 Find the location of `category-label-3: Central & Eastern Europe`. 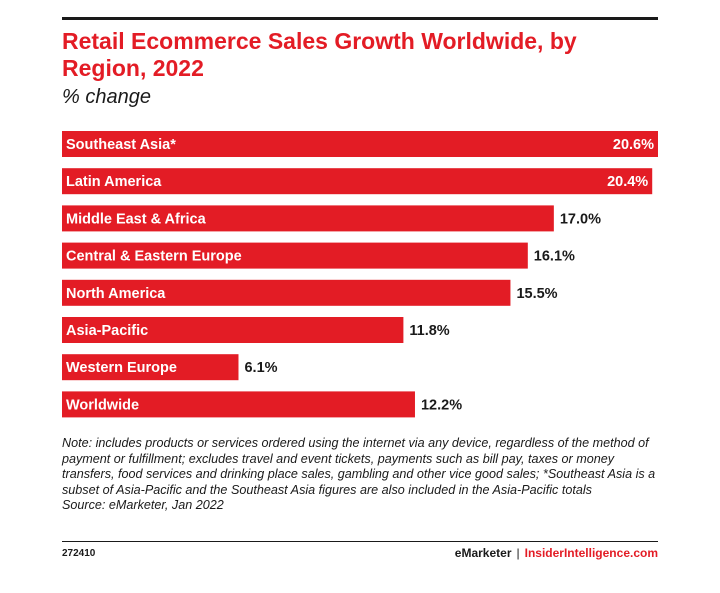

category-label-3: Central & Eastern Europe is located at coordinates (154, 257).